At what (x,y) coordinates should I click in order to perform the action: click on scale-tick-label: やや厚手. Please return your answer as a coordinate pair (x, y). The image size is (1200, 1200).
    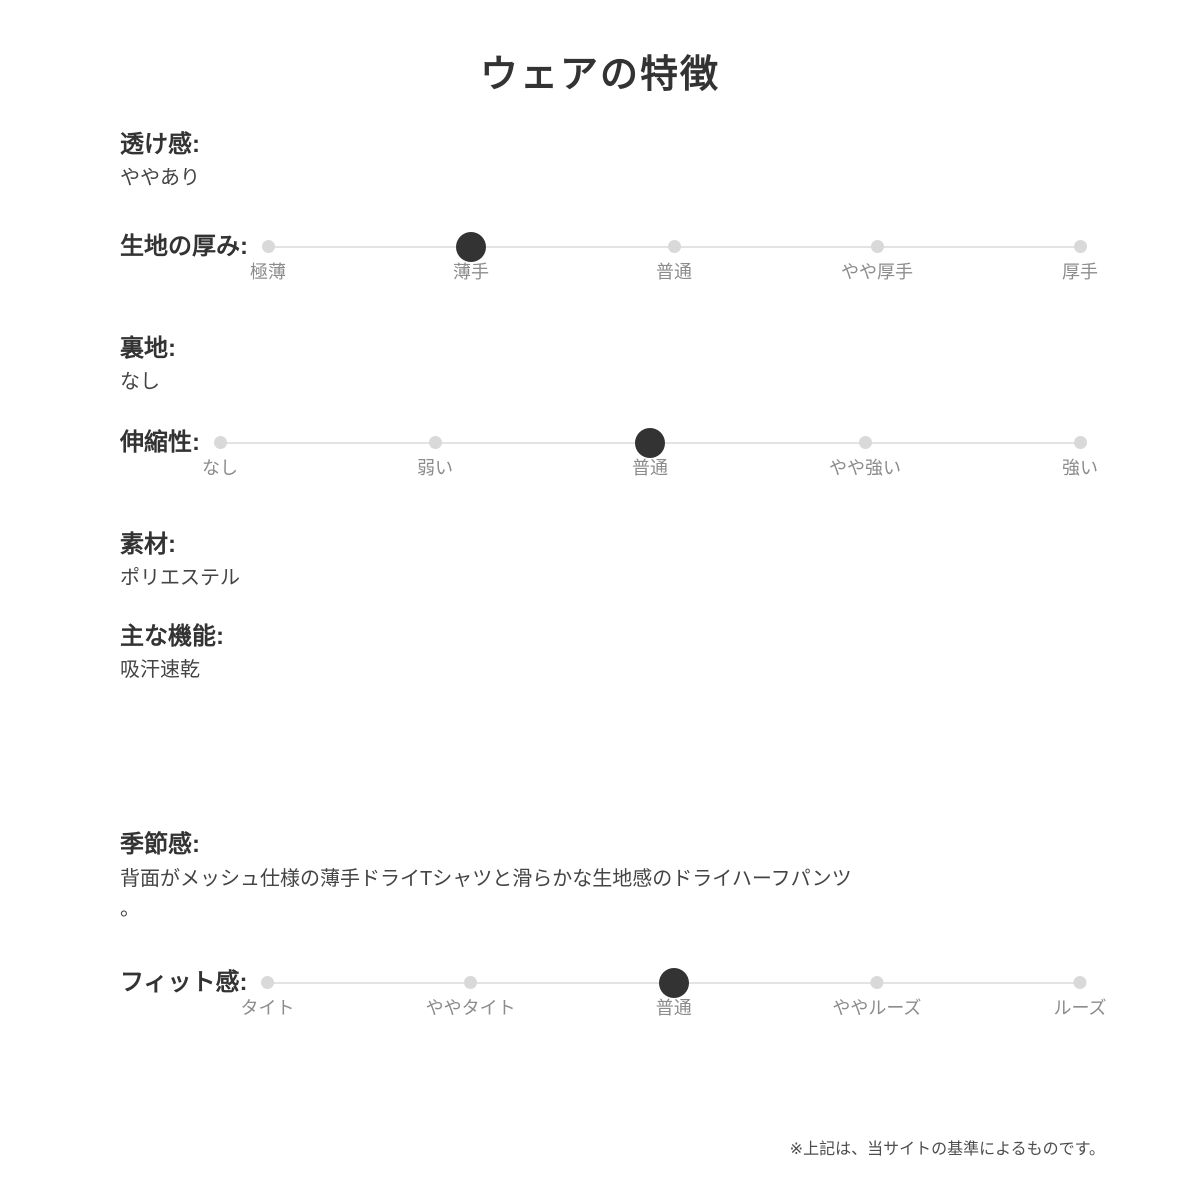
    Looking at the image, I should click on (877, 271).